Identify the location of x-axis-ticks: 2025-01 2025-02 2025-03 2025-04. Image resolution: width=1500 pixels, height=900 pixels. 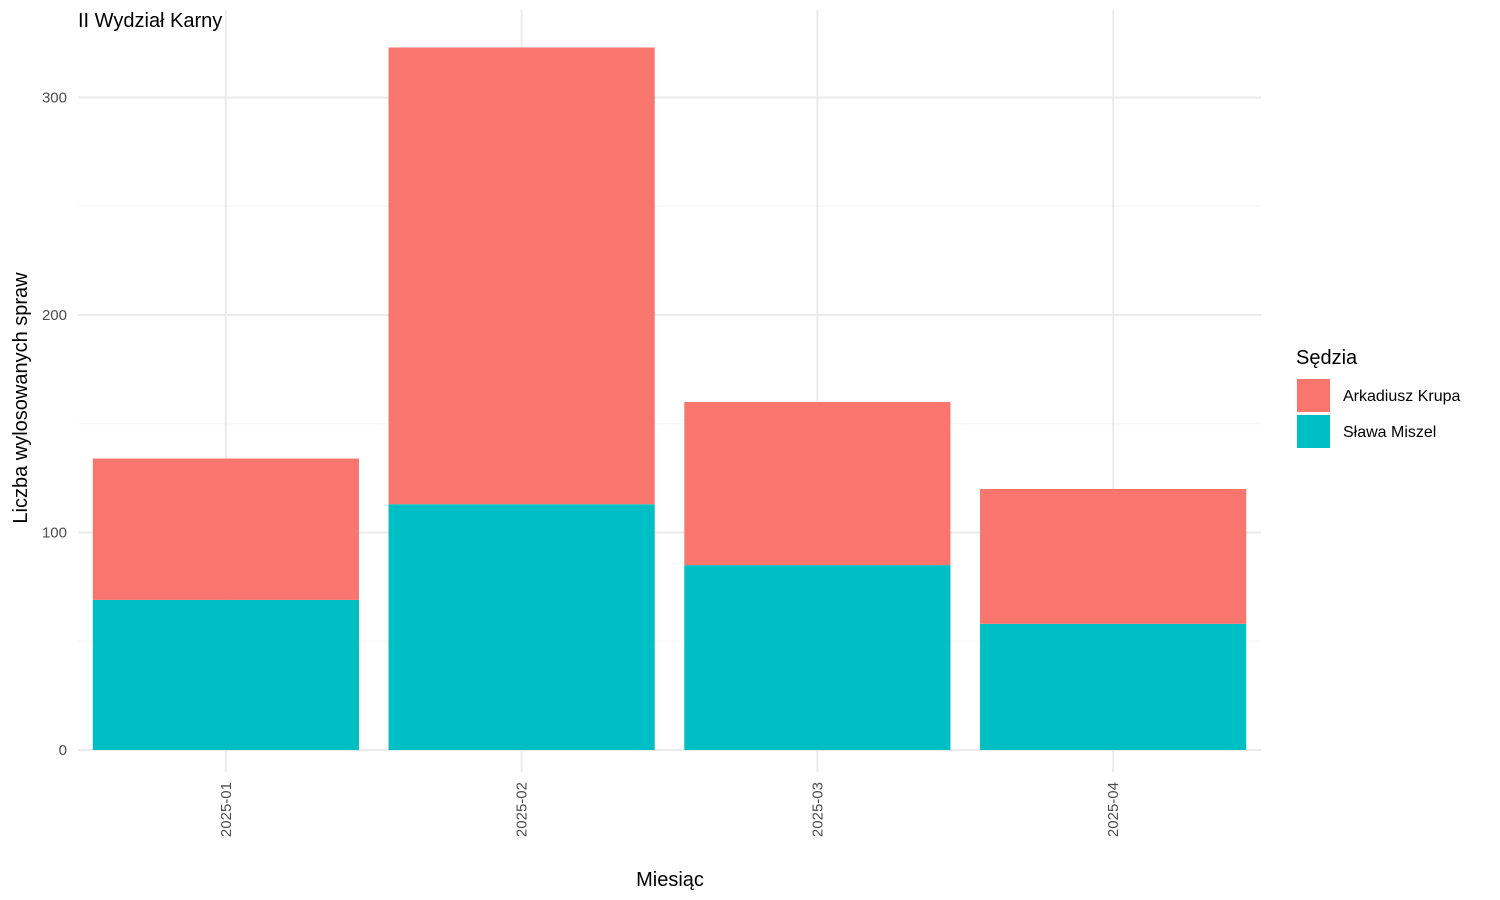
(670, 809).